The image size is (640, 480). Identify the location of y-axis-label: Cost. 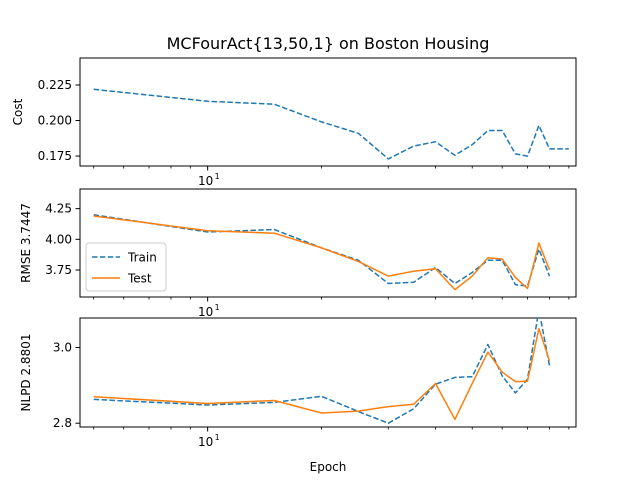
(18, 111).